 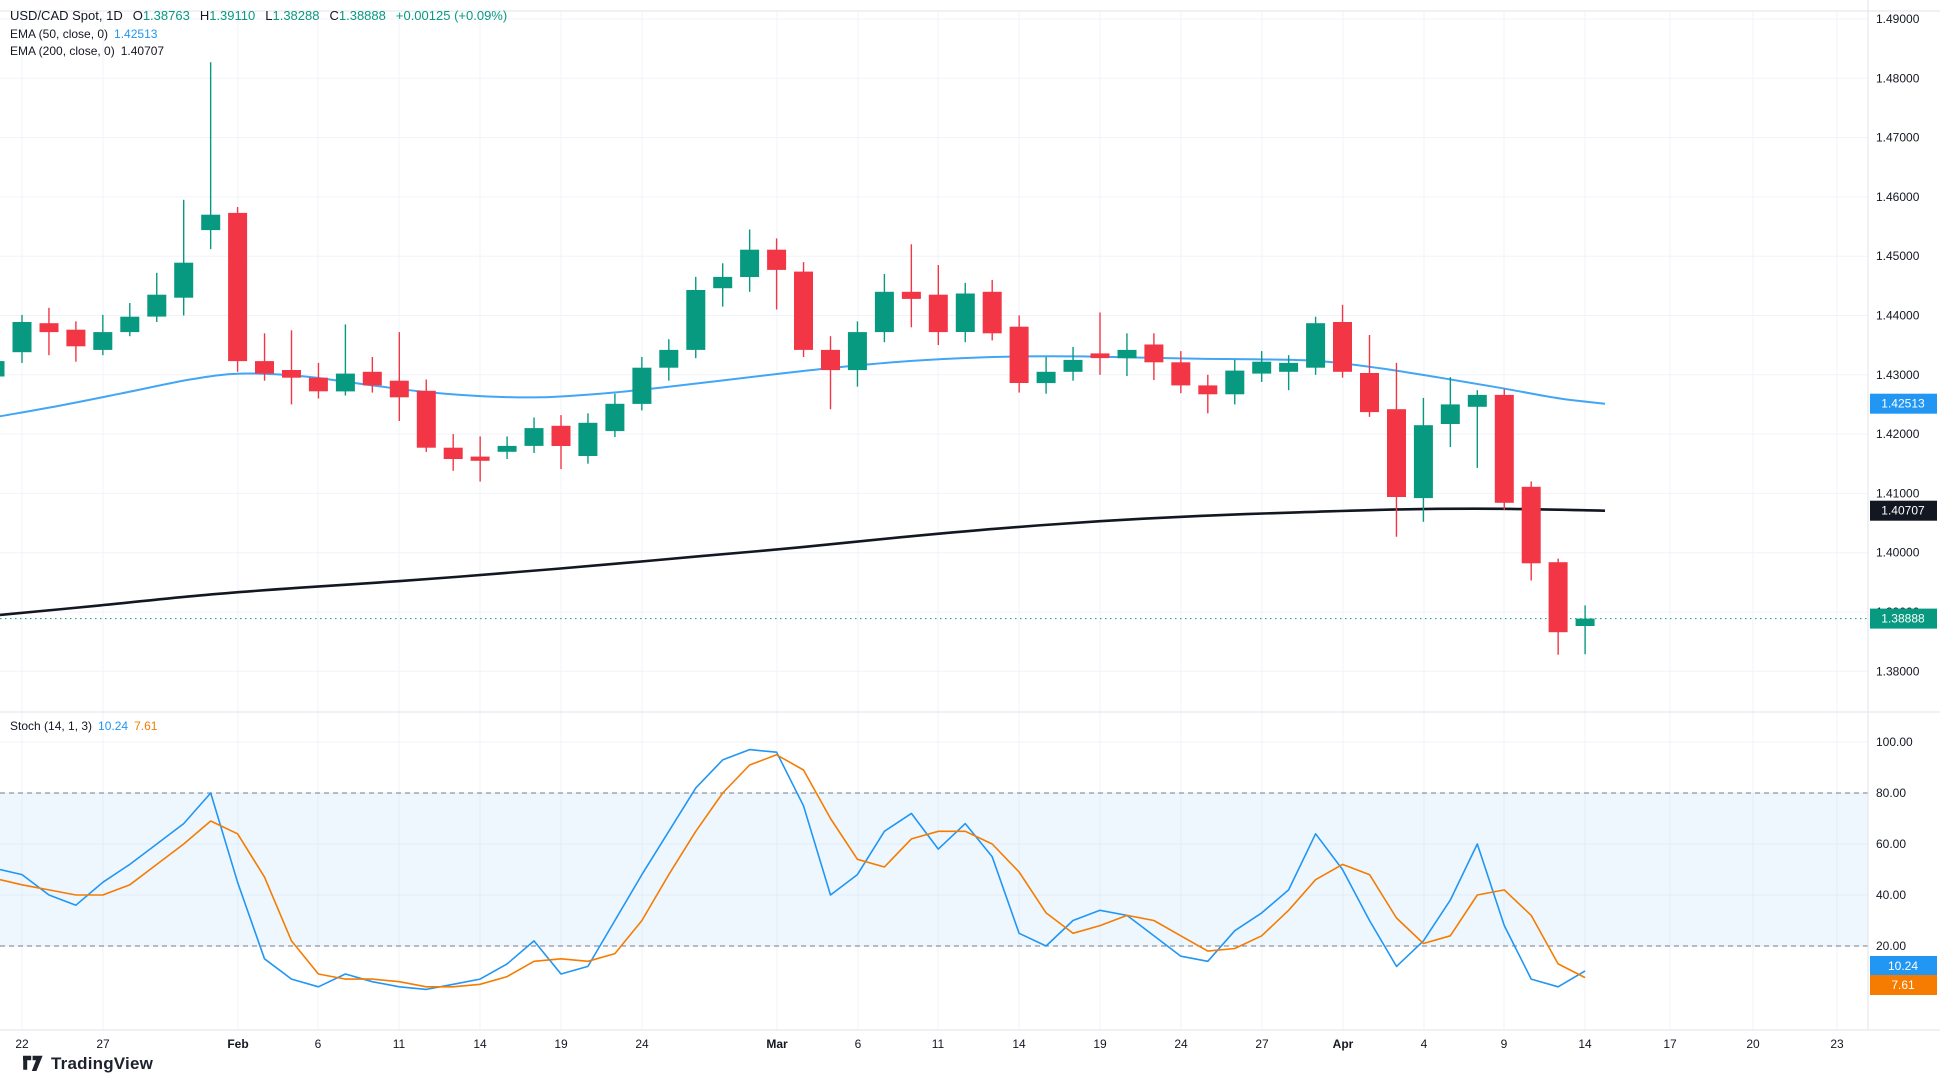 What do you see at coordinates (357, 15) in the screenshot?
I see `ohlc-close: C1.38888` at bounding box center [357, 15].